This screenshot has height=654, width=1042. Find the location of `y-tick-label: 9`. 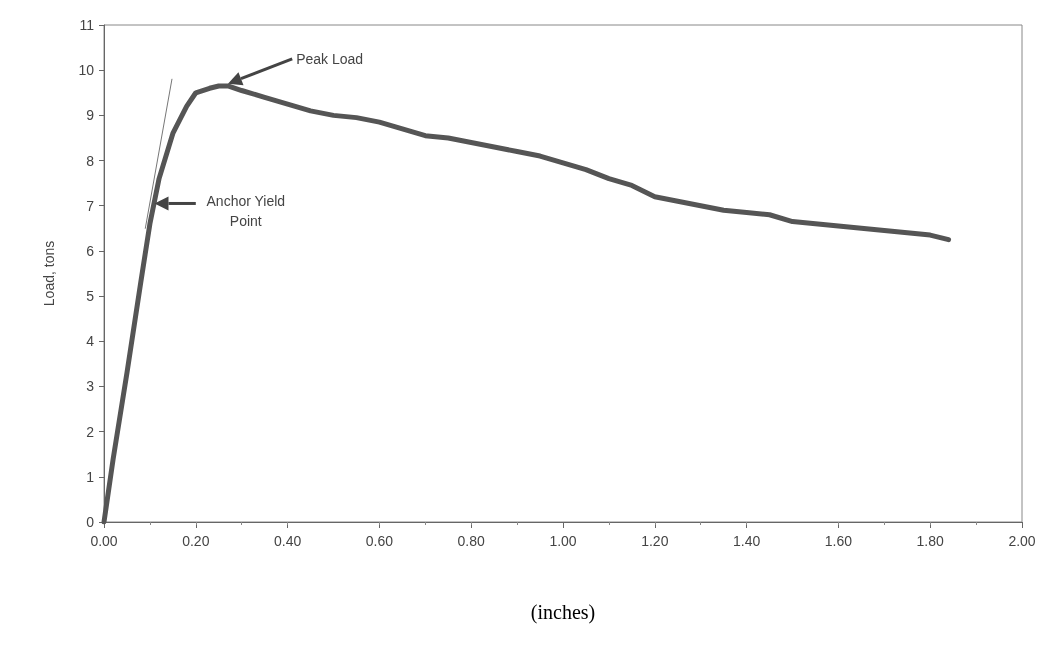

y-tick-label: 9 is located at coordinates (90, 115).